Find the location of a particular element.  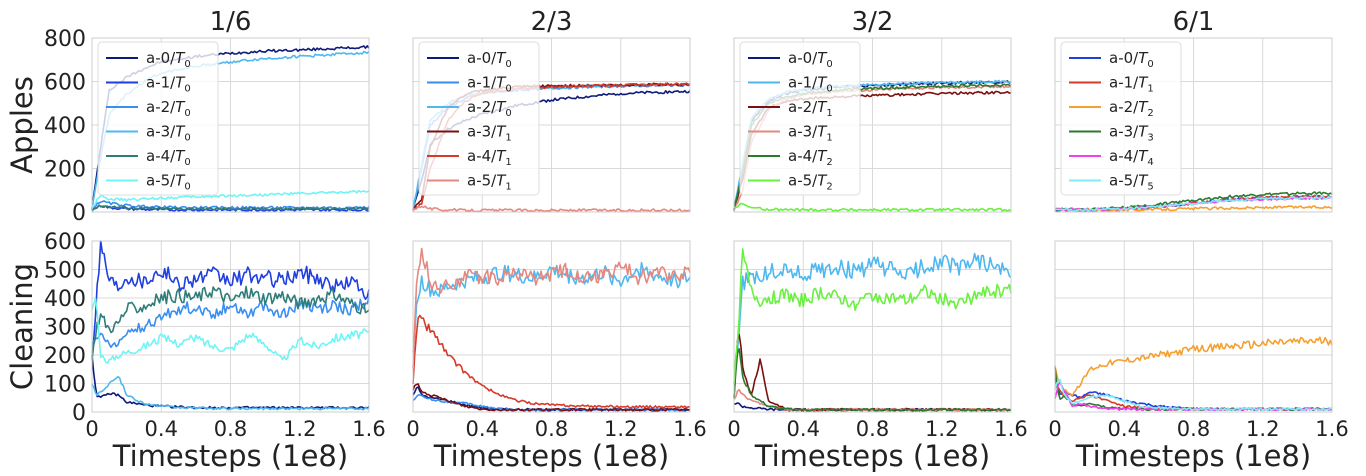

panel-title: 2/3 is located at coordinates (552, 22).